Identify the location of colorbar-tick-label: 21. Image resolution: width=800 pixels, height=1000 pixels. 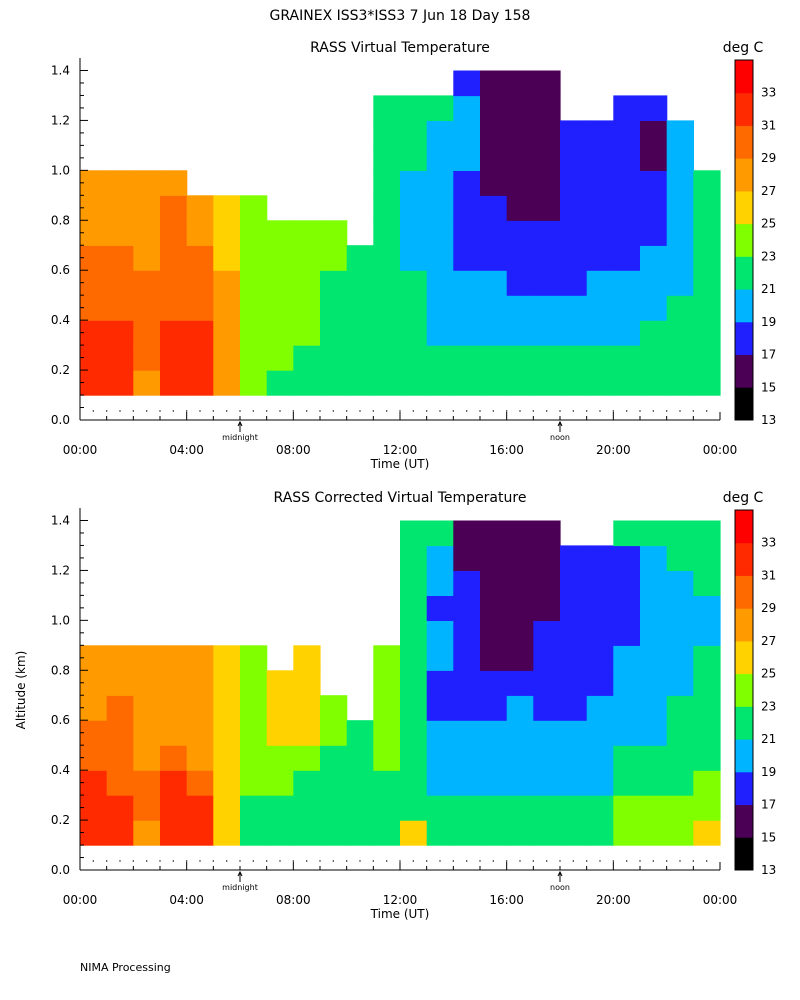
(768, 739).